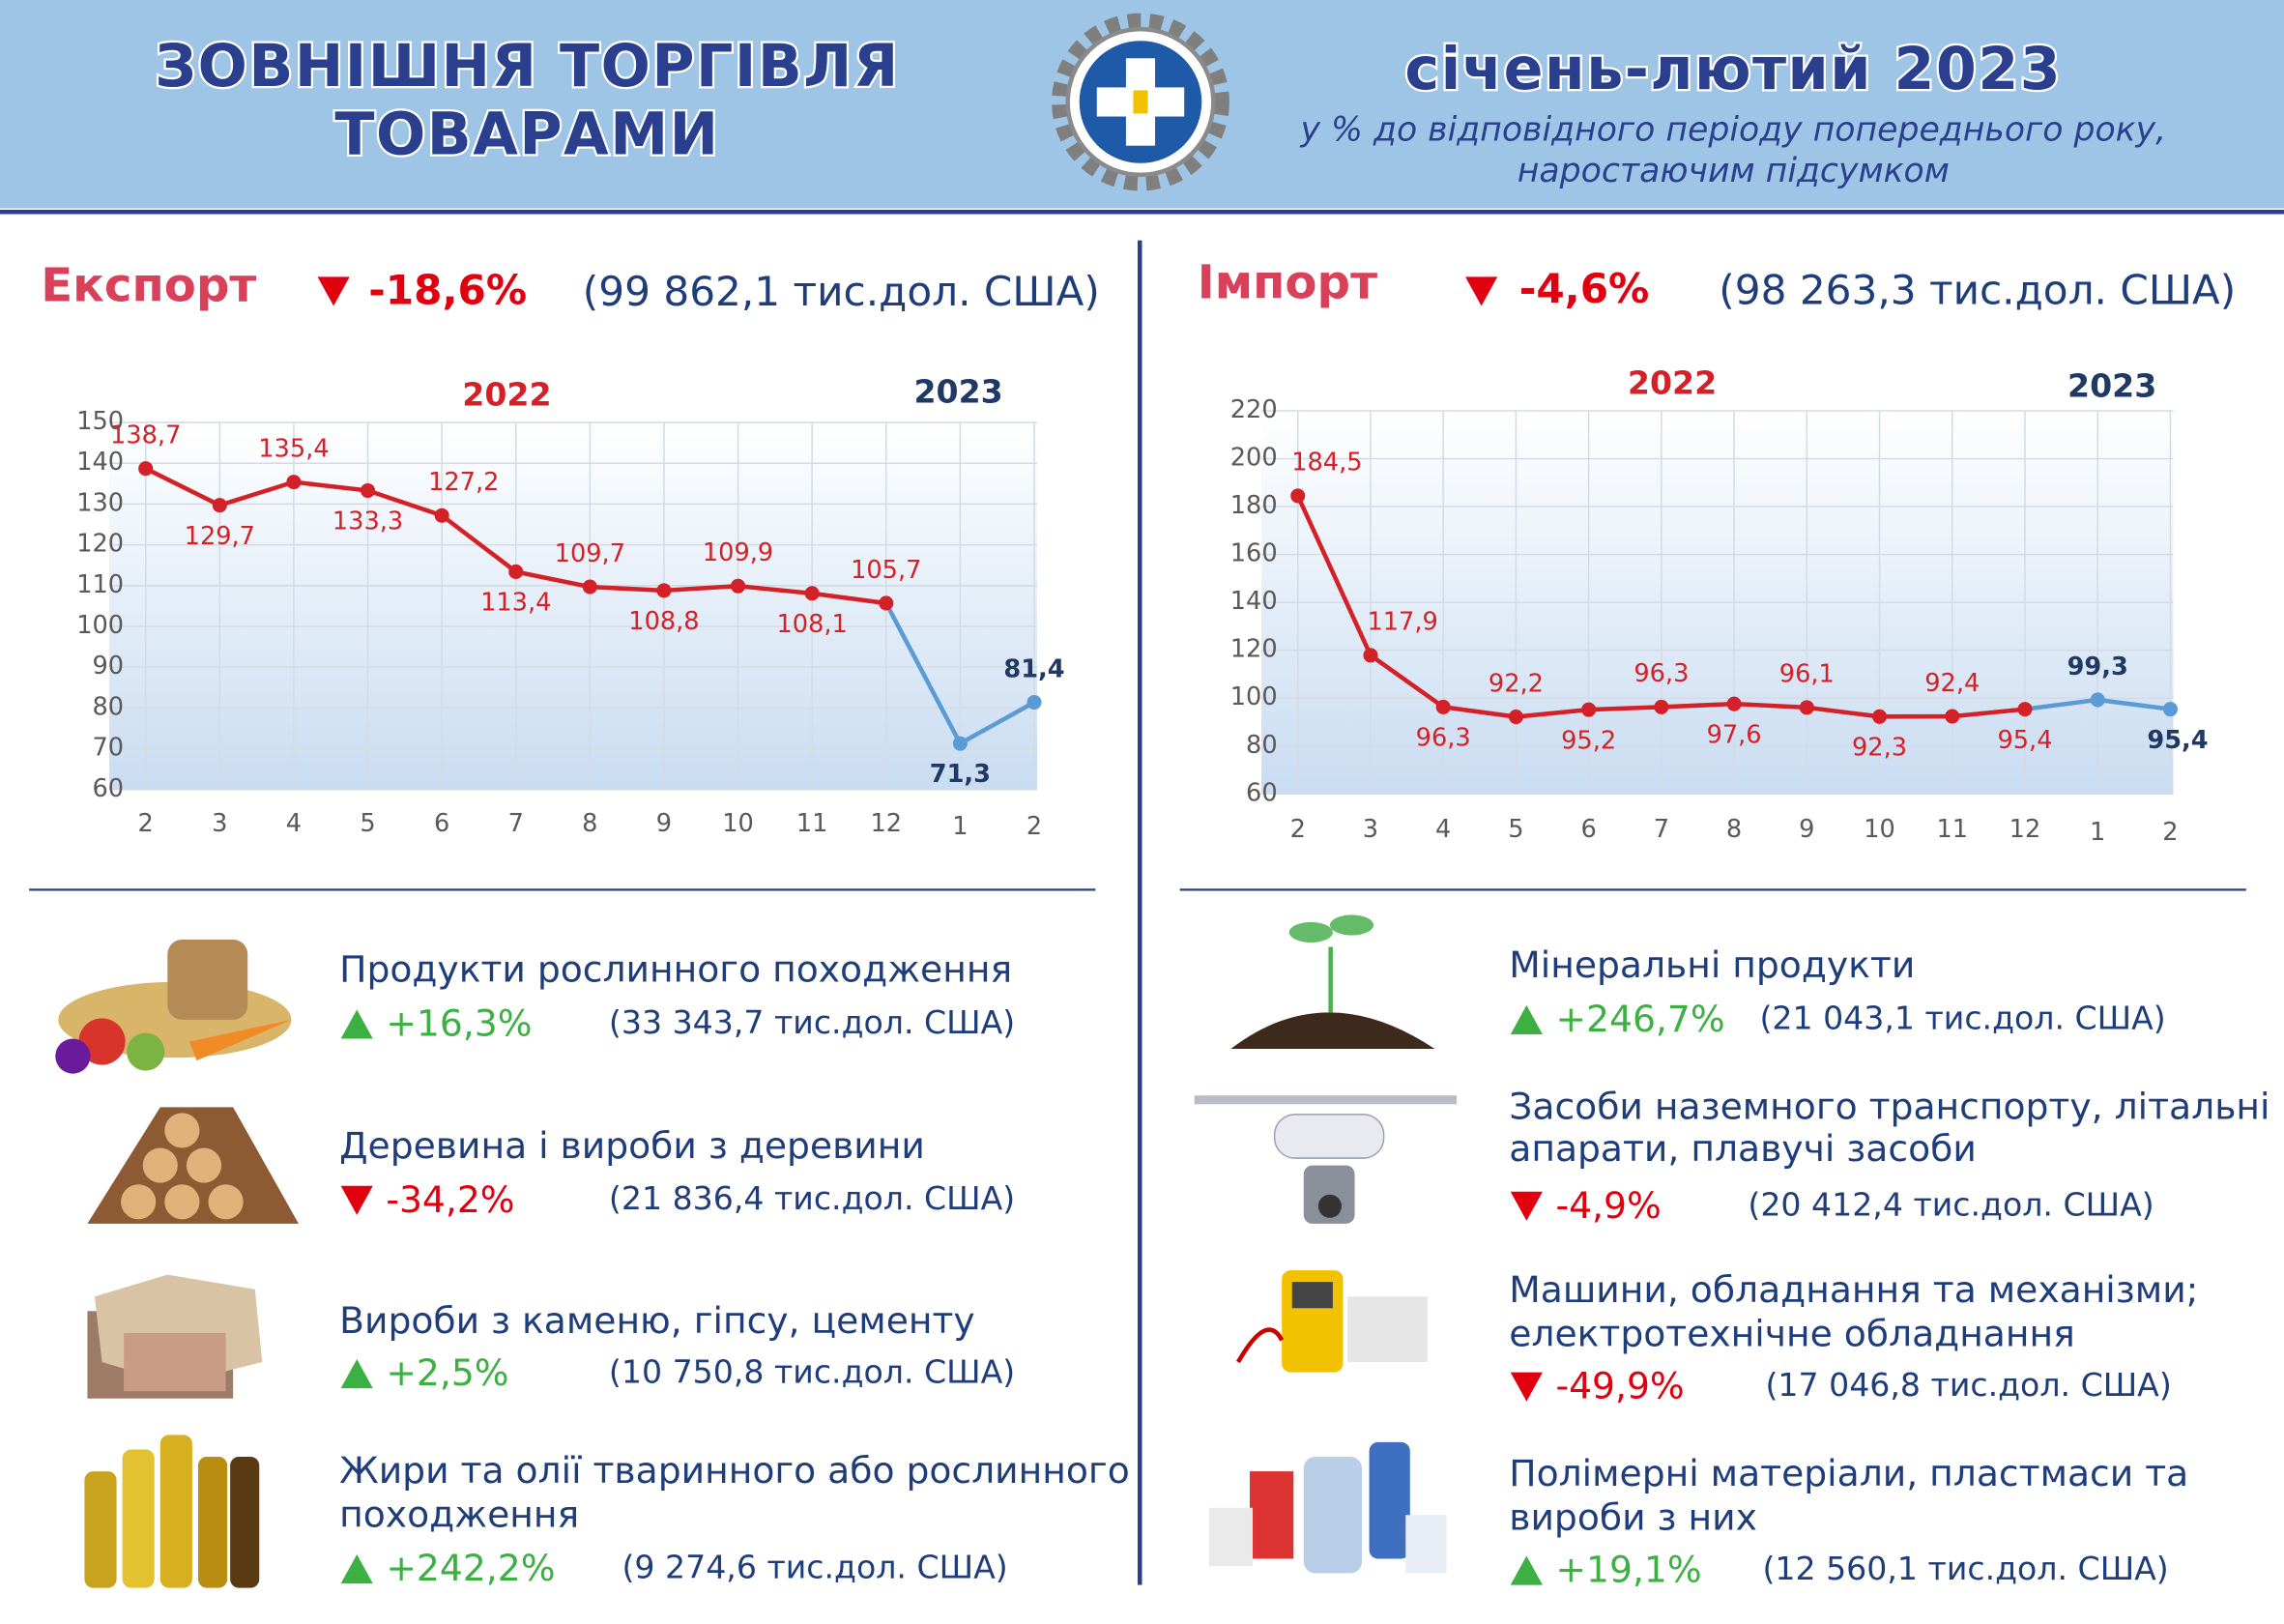 This screenshot has height=1624, width=2284. Describe the element at coordinates (2097, 667) in the screenshot. I see `value-label: 99,3` at that location.